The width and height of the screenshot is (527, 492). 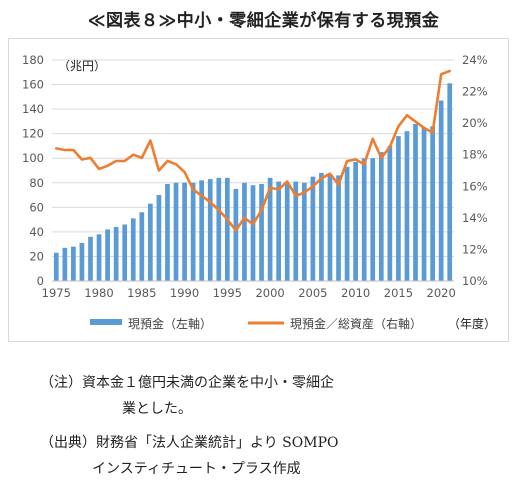 I want to click on y-left-tick-label: 180, so click(x=33, y=60).